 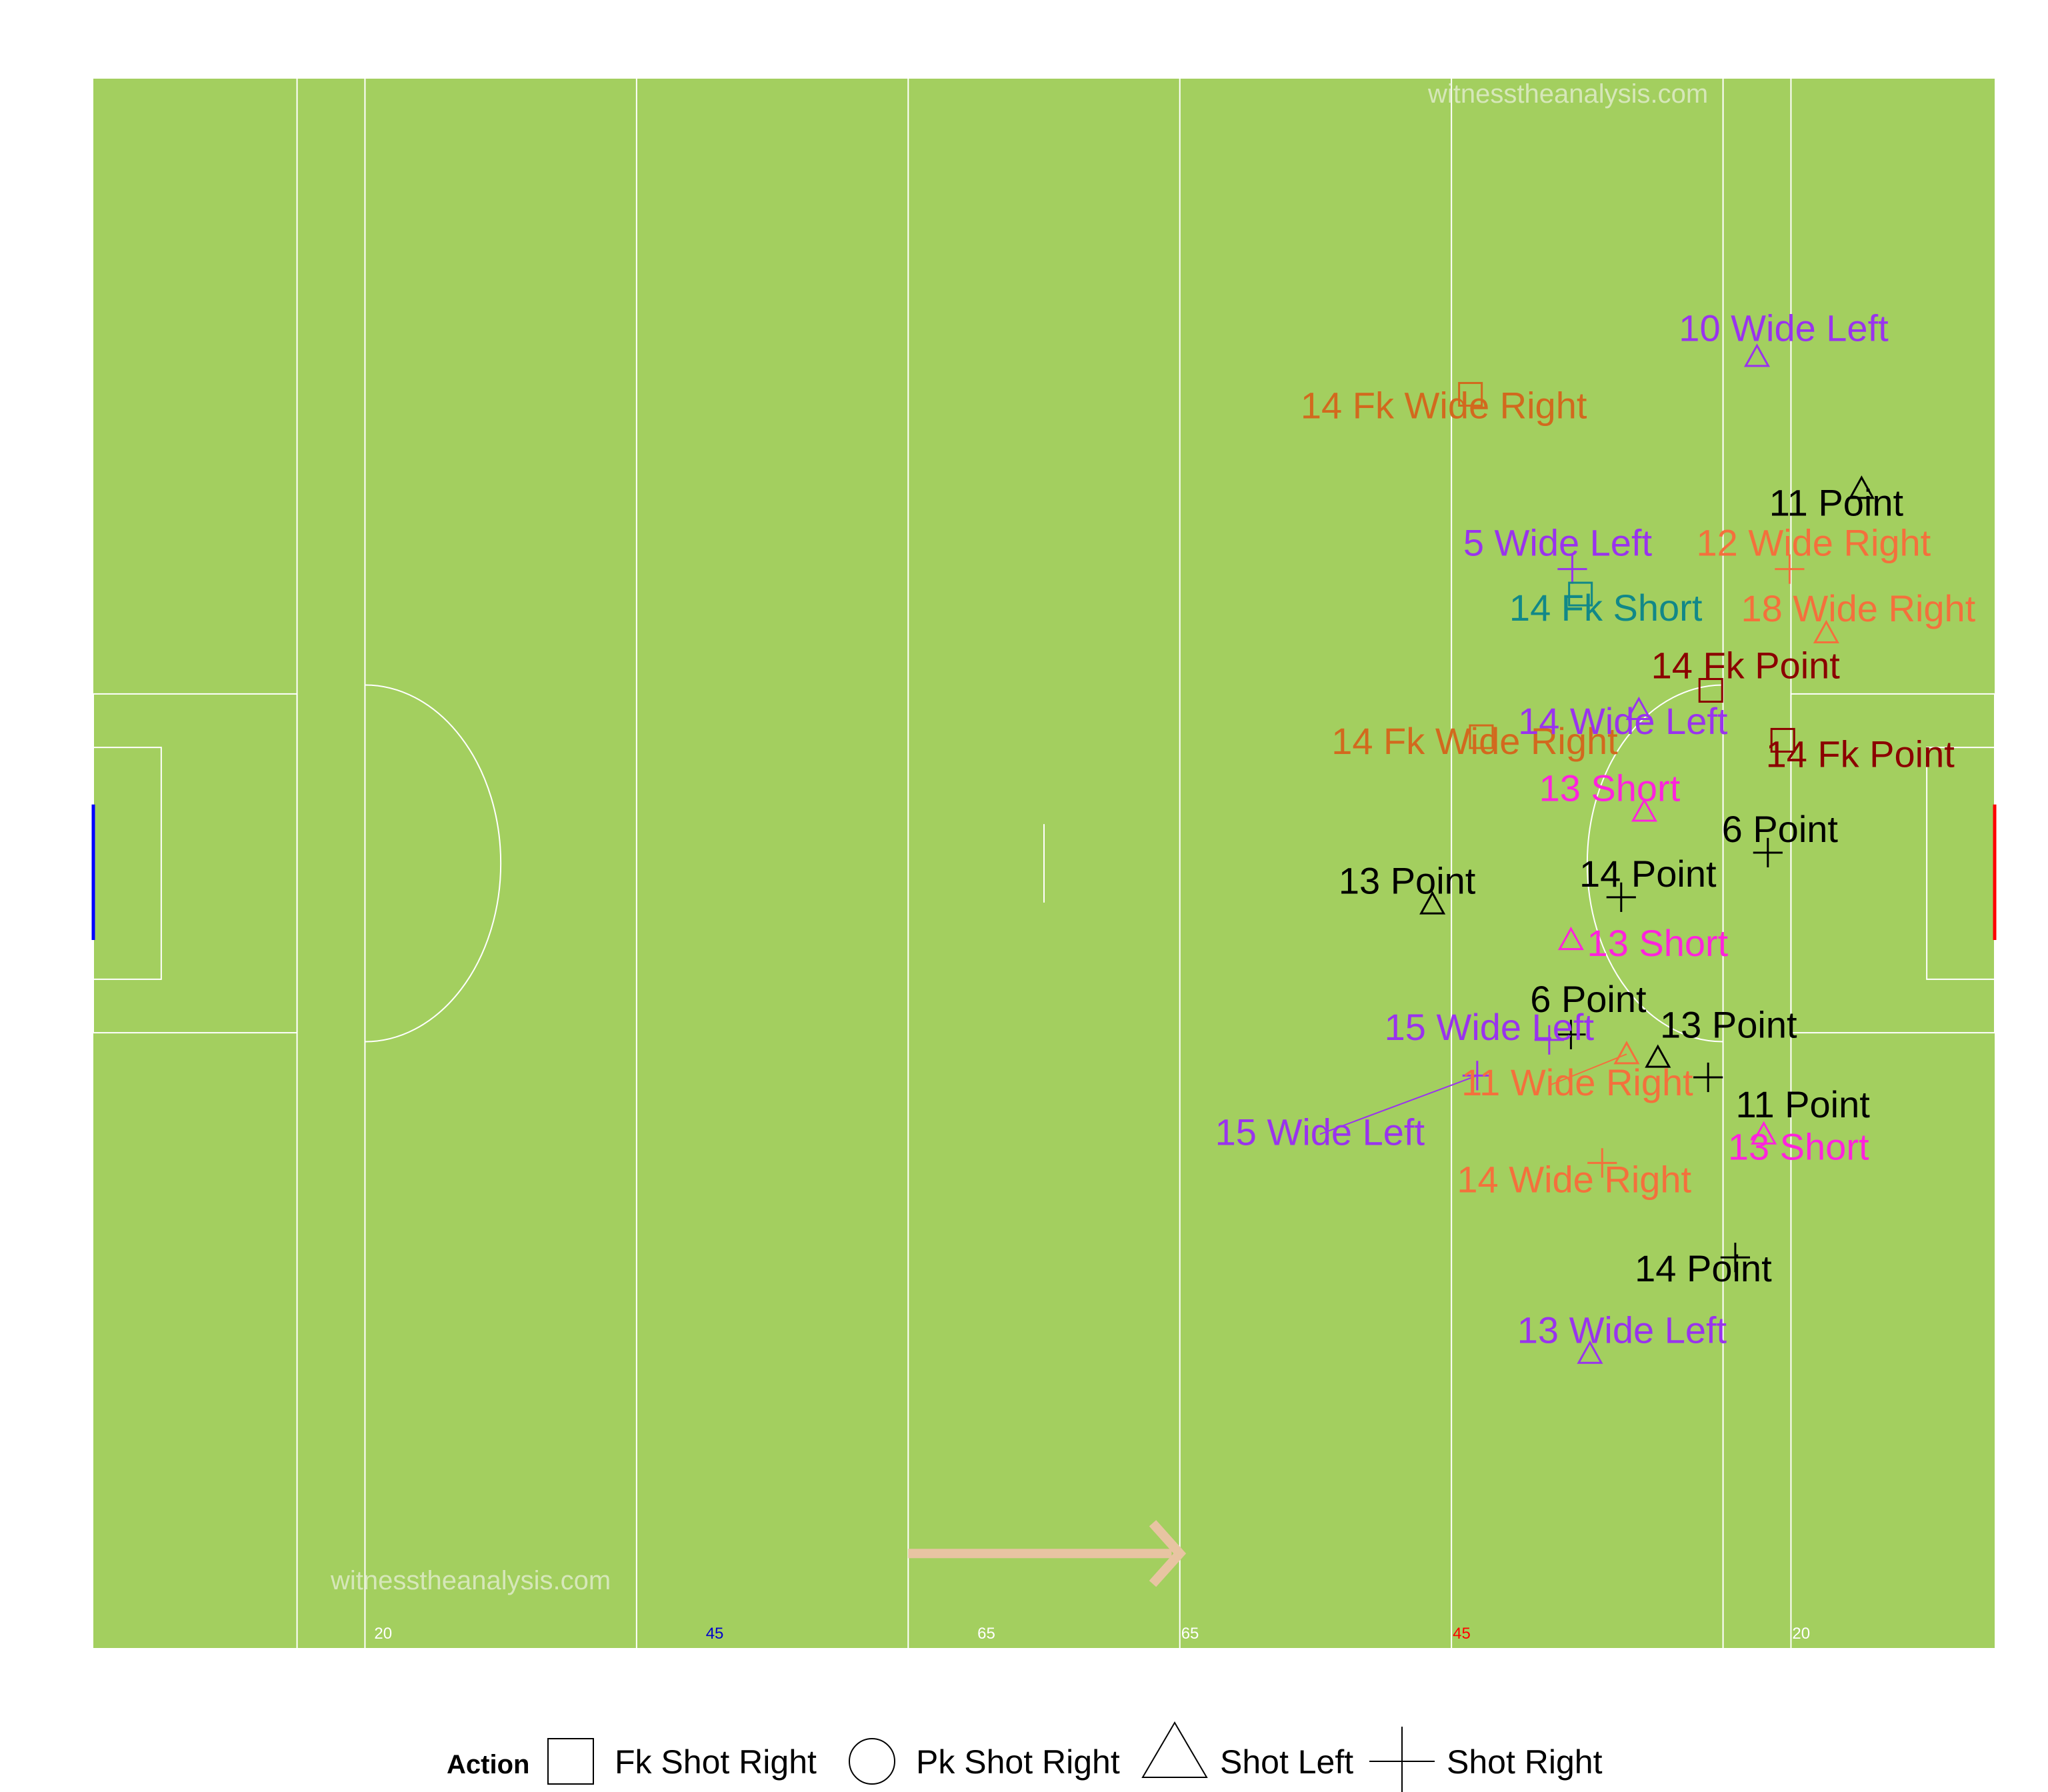 What do you see at coordinates (1174, 1749) in the screenshot?
I see `legend-triangle-icon` at bounding box center [1174, 1749].